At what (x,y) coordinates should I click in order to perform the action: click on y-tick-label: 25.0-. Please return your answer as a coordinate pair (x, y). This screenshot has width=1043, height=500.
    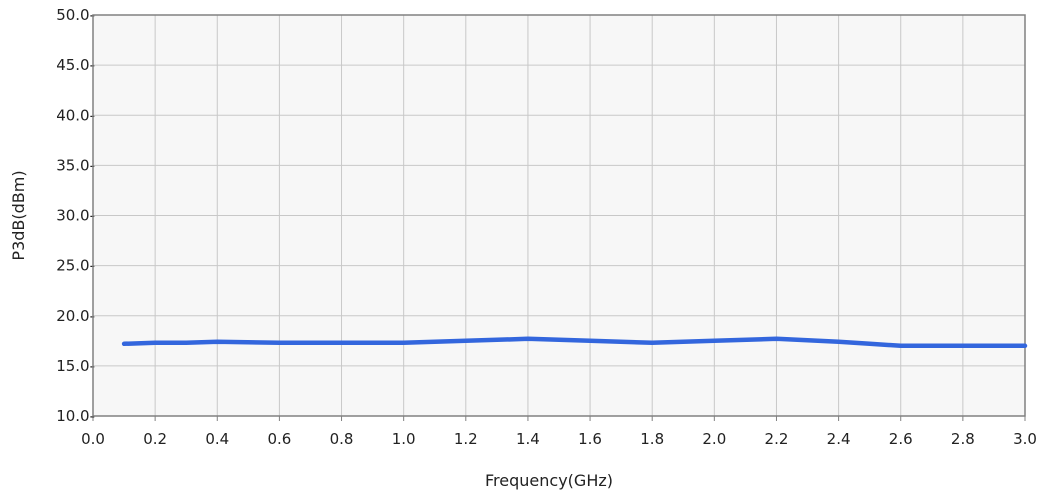
    Looking at the image, I should click on (75, 266).